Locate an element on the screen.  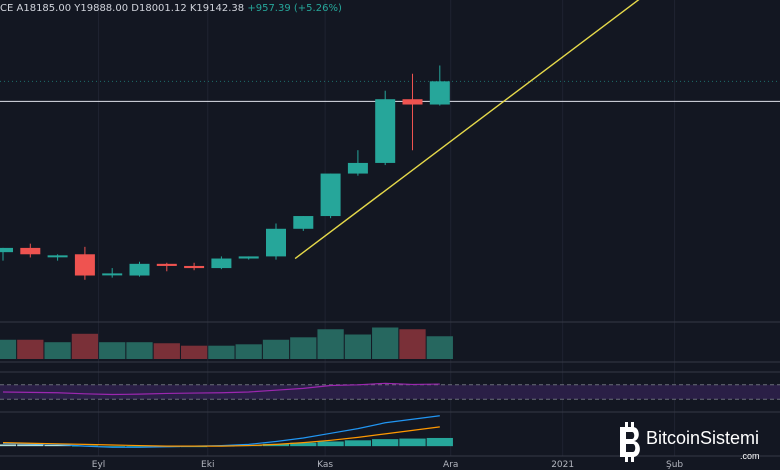
rsi-band is located at coordinates (390, 392).